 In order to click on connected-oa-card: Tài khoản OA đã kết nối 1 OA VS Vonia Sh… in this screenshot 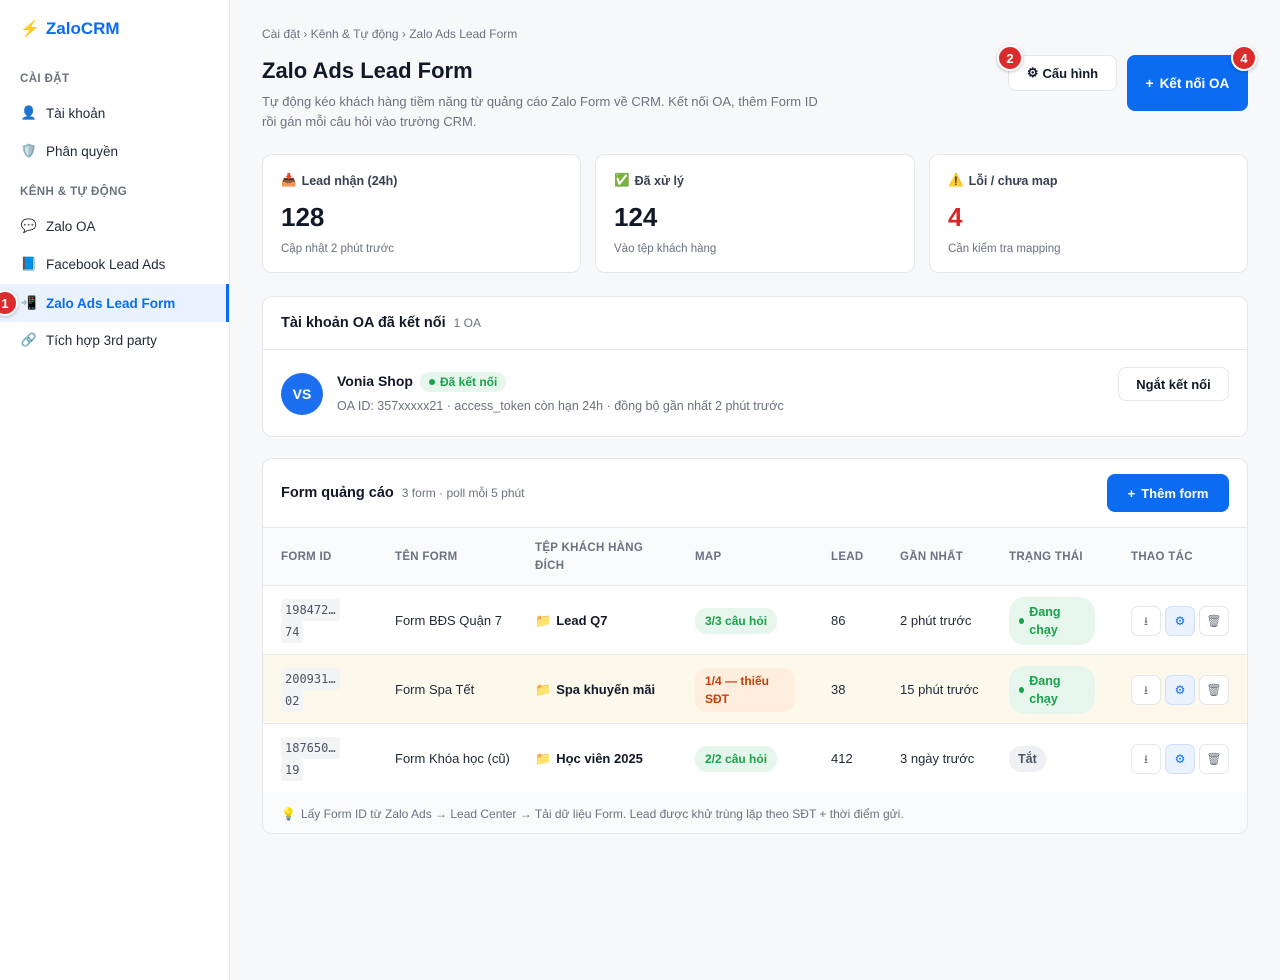, I will do `click(755, 366)`.